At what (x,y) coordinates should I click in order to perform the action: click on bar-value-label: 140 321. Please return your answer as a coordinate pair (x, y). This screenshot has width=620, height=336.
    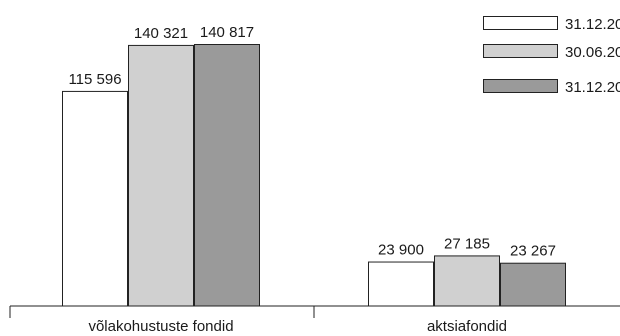
    Looking at the image, I should click on (161, 33).